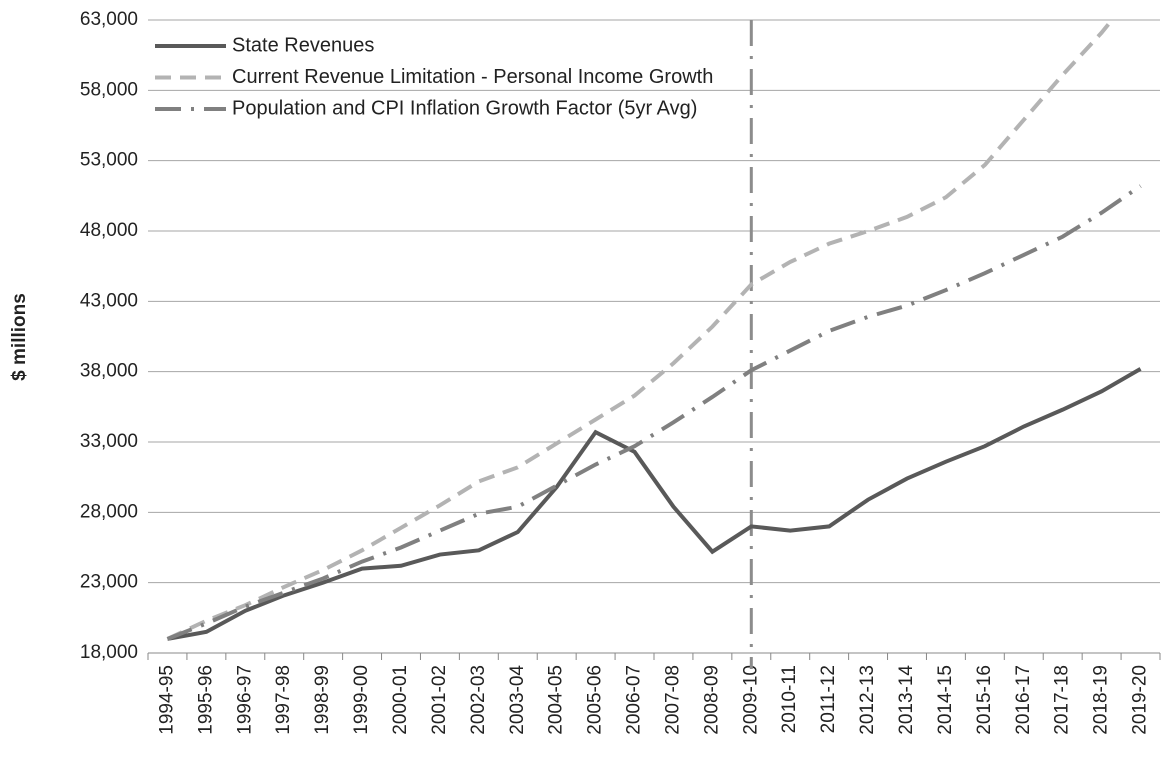 The image size is (1162, 767). I want to click on x-tick-label: 1997-98, so click(283, 700).